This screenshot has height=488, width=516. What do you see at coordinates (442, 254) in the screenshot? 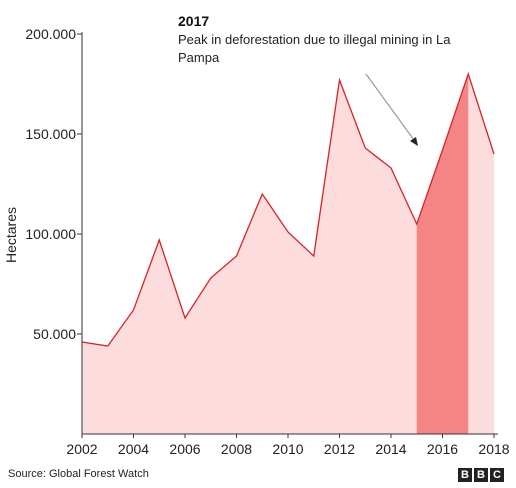
I see `highlight-area` at bounding box center [442, 254].